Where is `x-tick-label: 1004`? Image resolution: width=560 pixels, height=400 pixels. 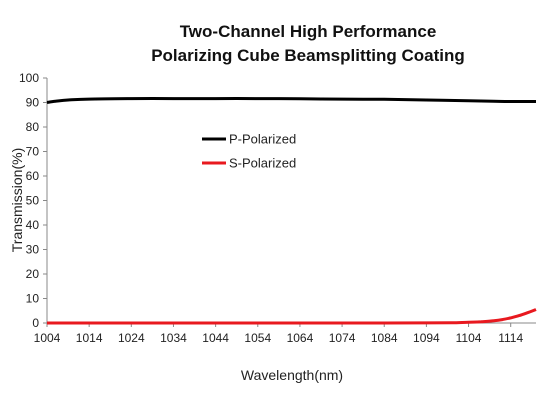 x-tick-label: 1004 is located at coordinates (47, 338).